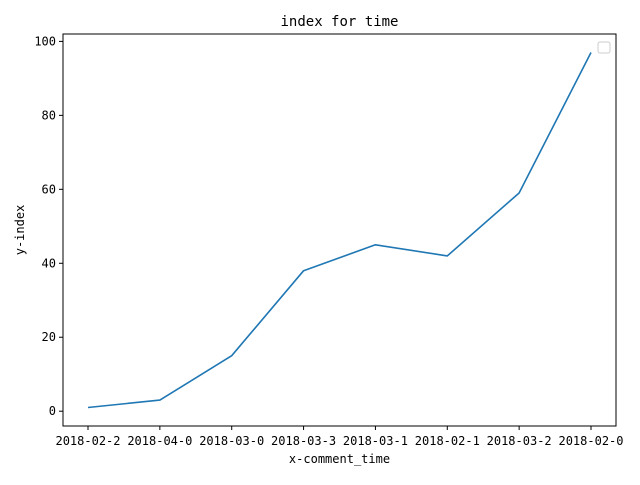 The height and width of the screenshot is (485, 640). Describe the element at coordinates (339, 459) in the screenshot. I see `x-axis-label: x-comment_time` at that location.